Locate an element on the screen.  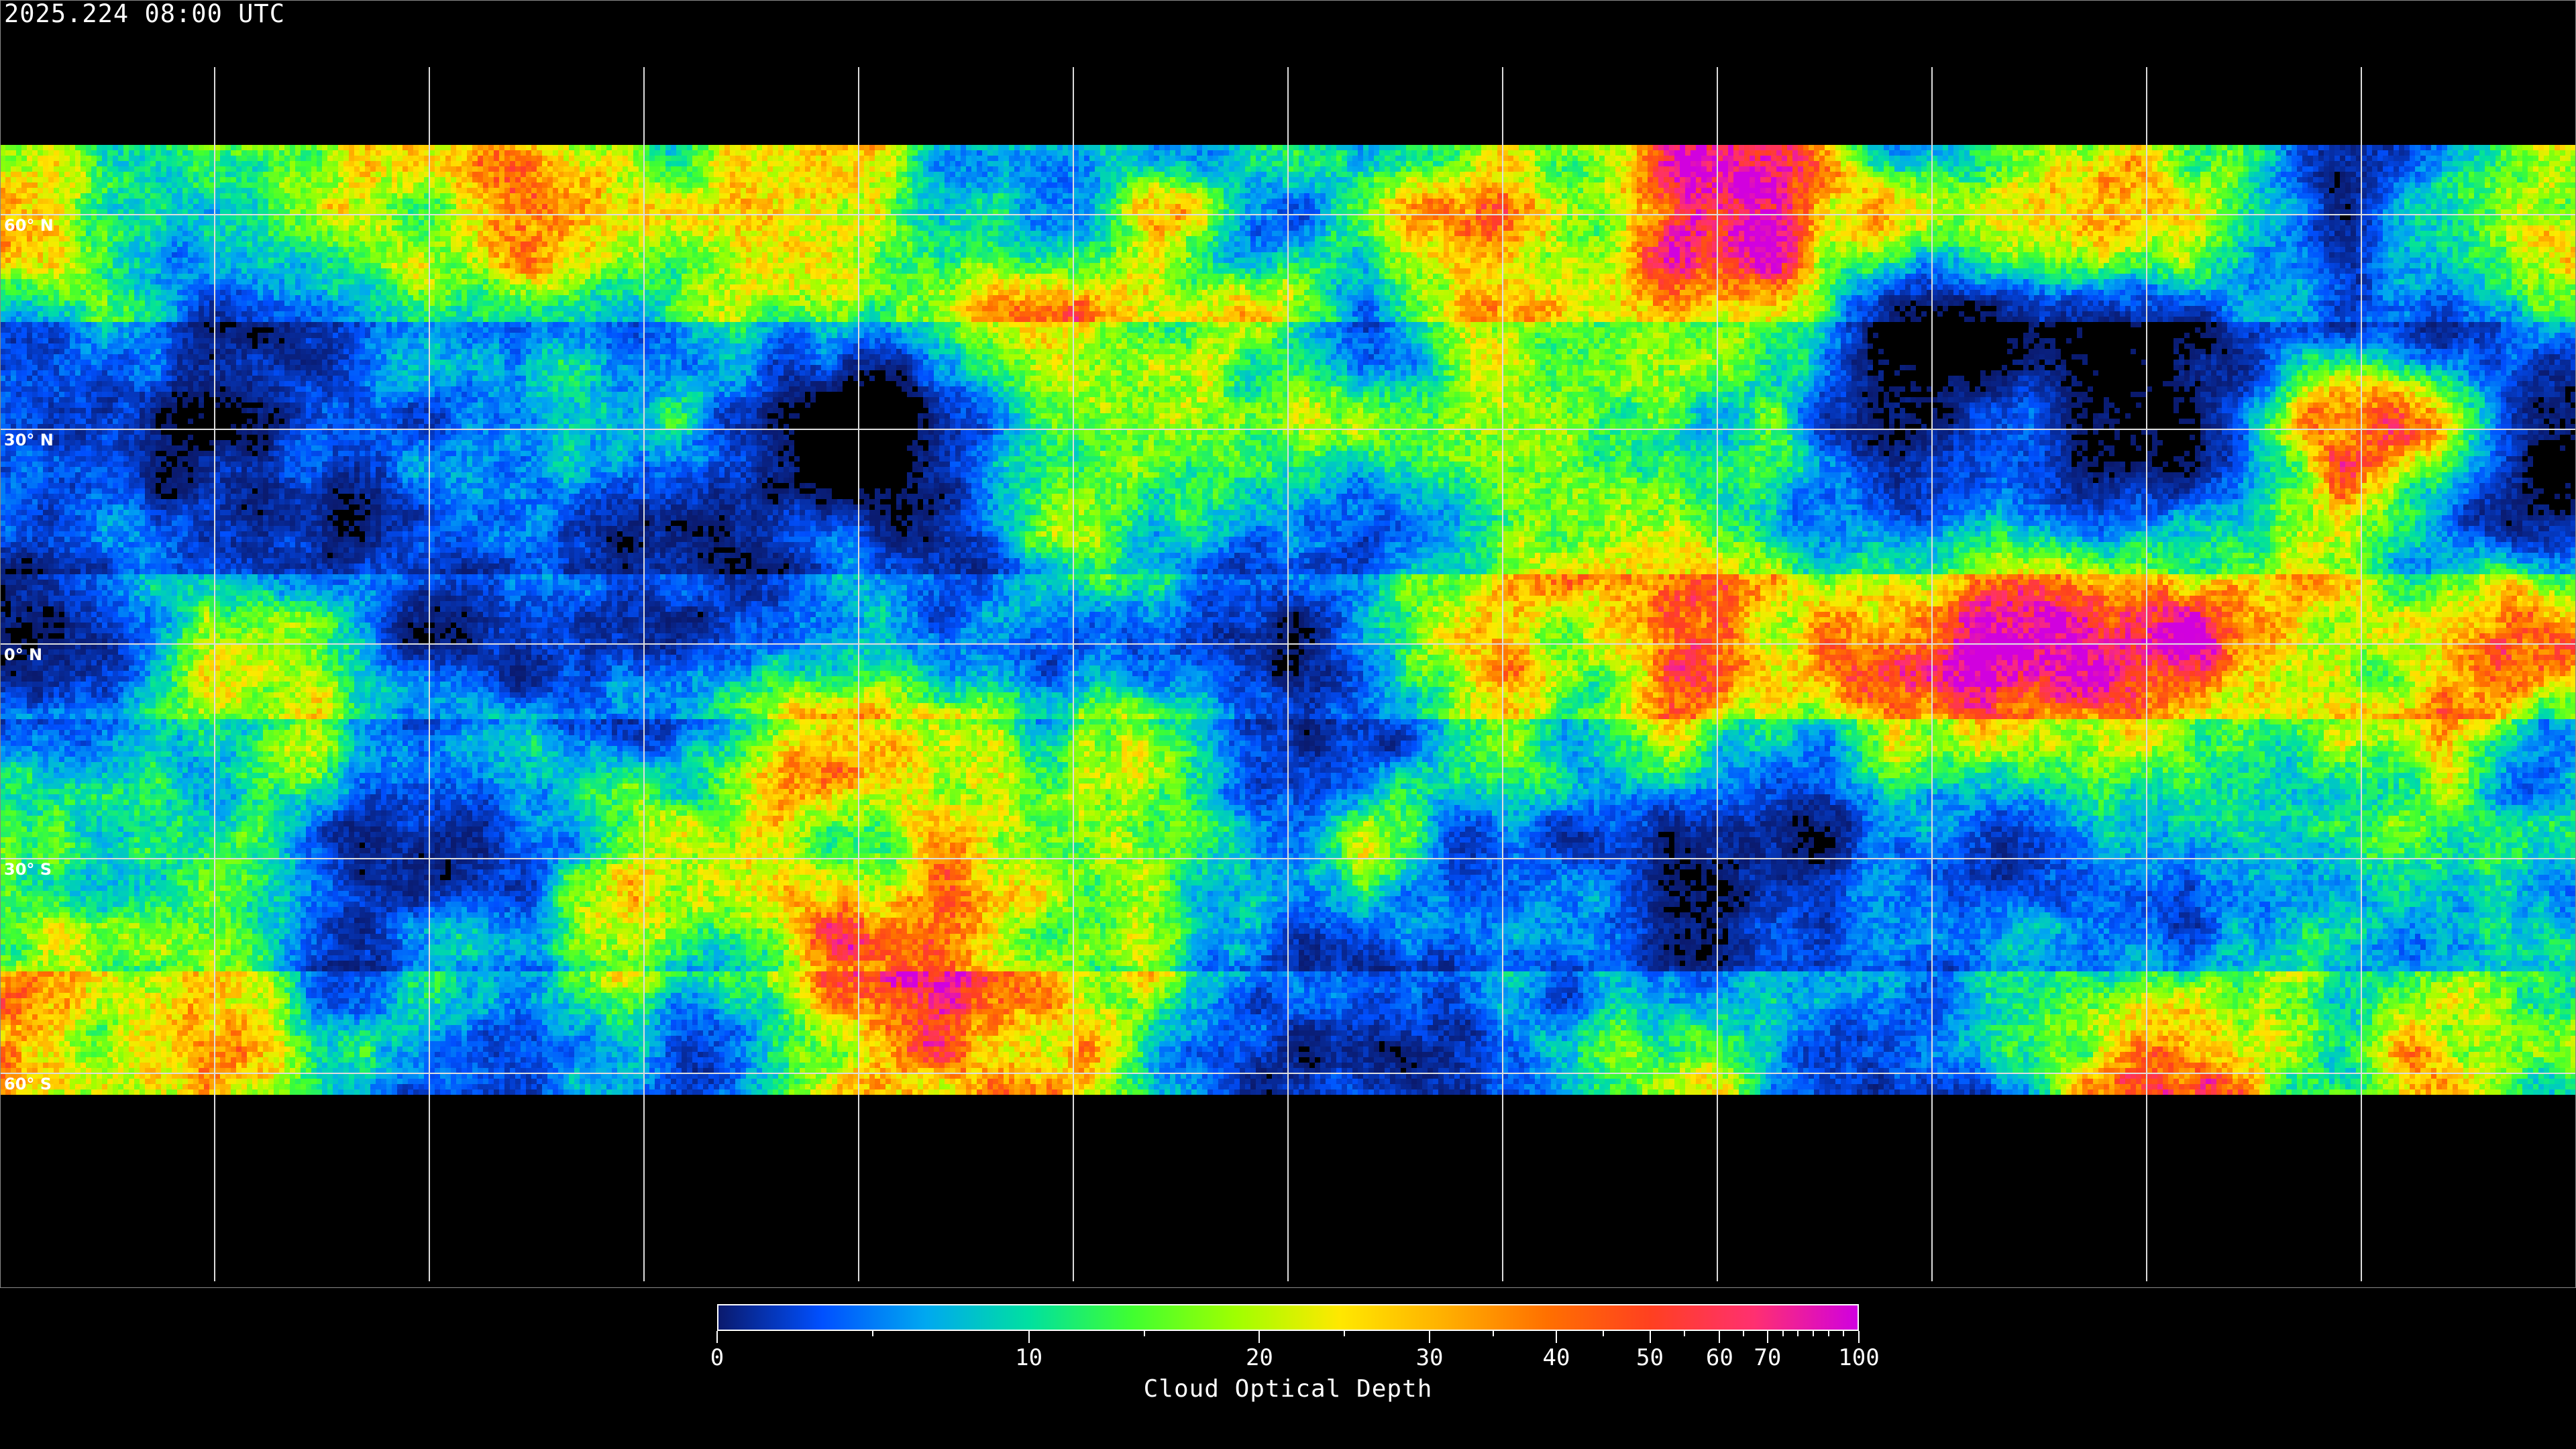
colorbar-tick-label: 60 is located at coordinates (1719, 1357).